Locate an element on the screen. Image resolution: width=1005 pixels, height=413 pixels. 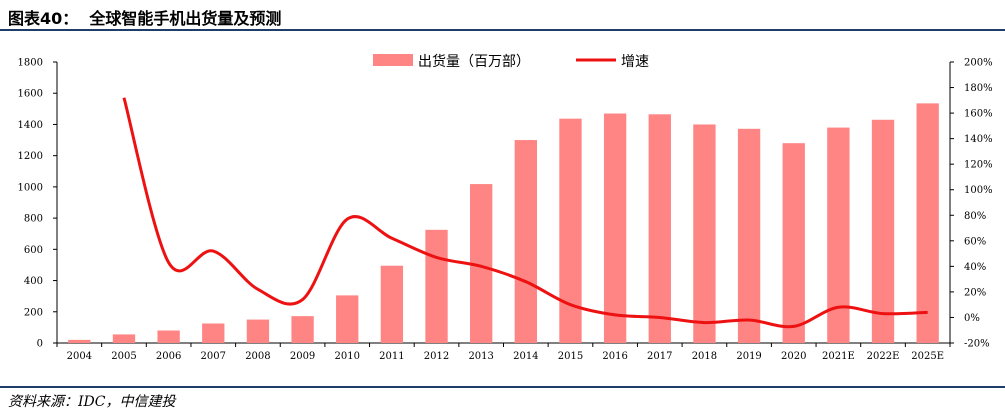
page-title: 图表40： 全球智能手机出货量及预测 is located at coordinates (145, 18).